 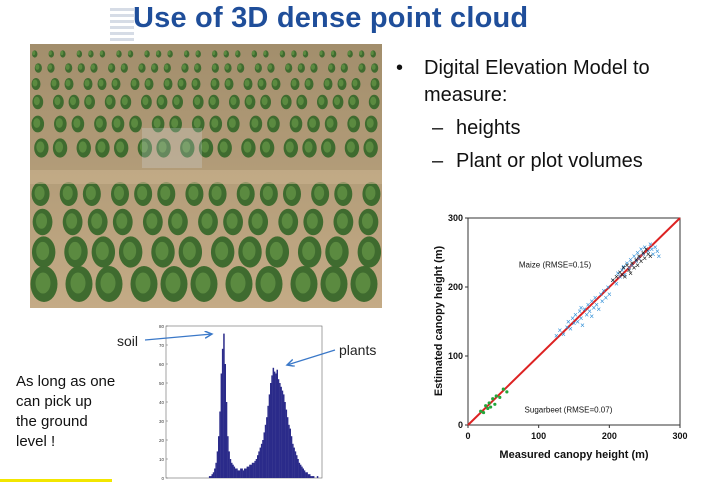 I want to click on footer-accent-bar, so click(x=56, y=480).